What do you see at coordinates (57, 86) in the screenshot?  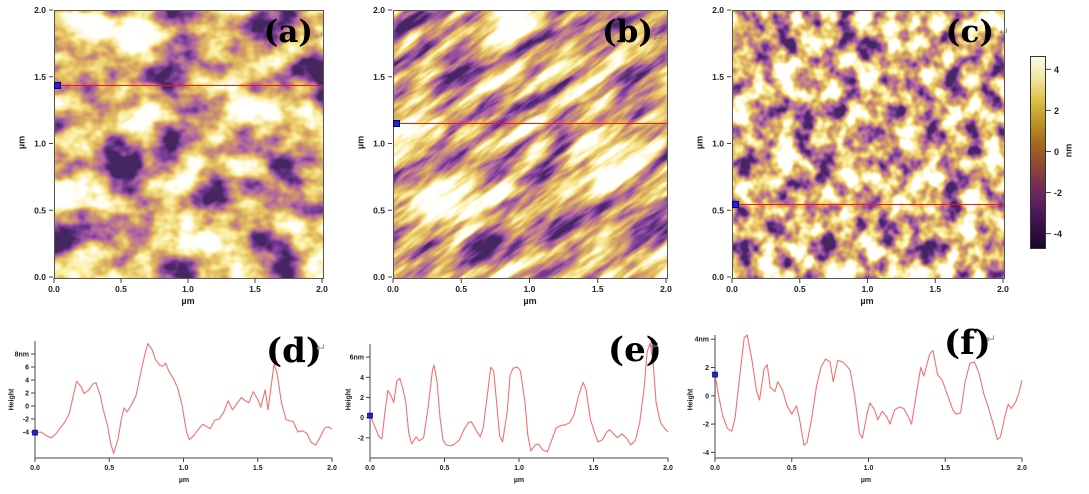 I see `scan-line-marker-a` at bounding box center [57, 86].